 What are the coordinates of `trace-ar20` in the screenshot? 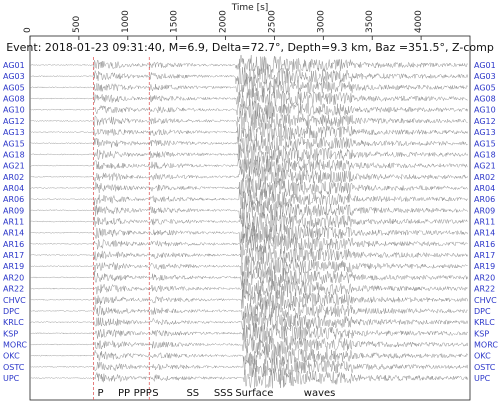 It's located at (248, 277).